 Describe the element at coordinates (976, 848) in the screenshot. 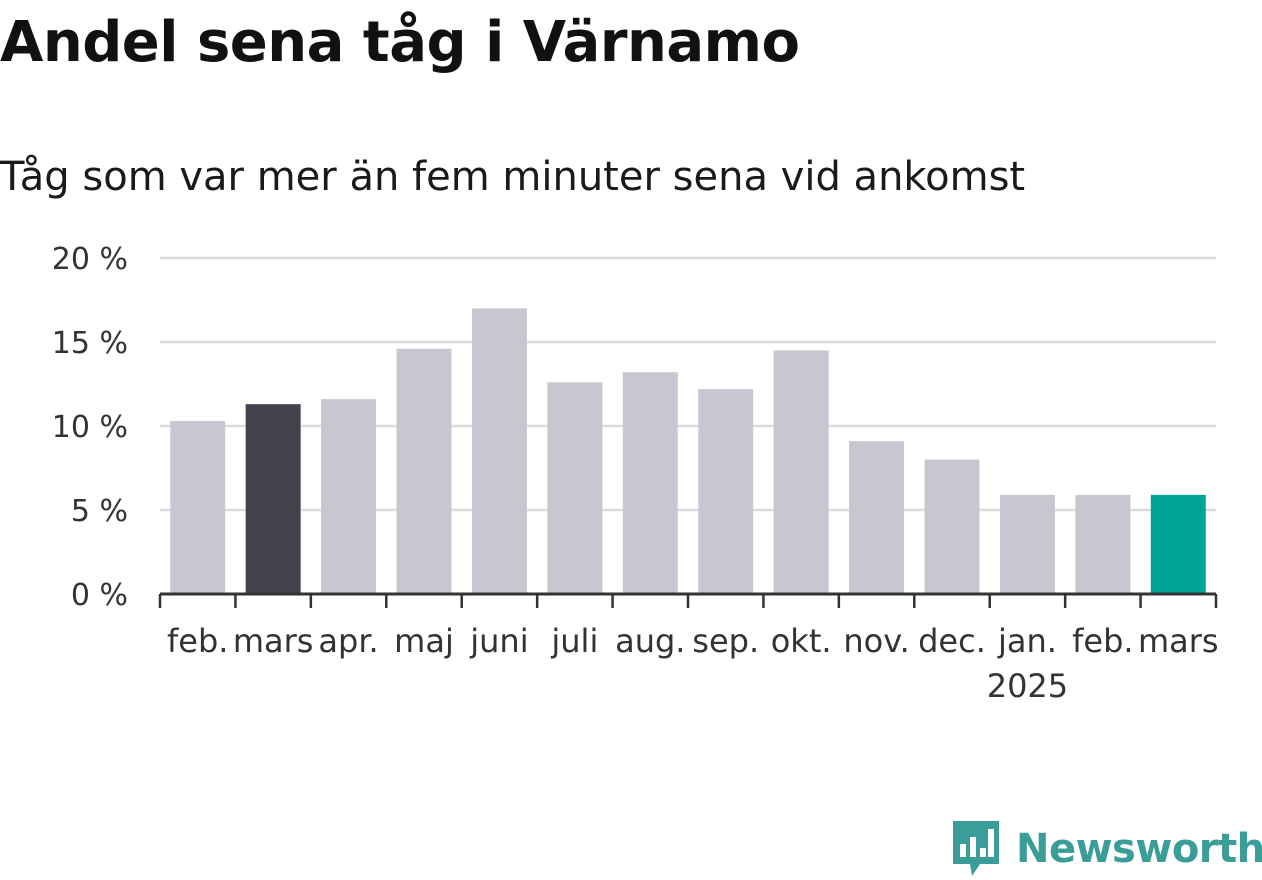

I see `bar-chart-speech-bubble-icon` at that location.